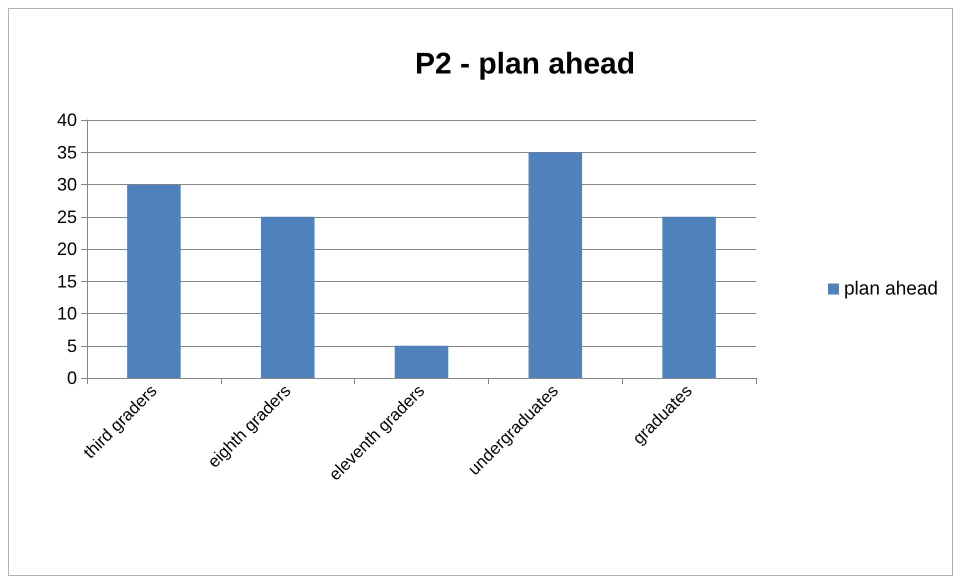  Describe the element at coordinates (71, 378) in the screenshot. I see `y-tick-label: 0` at that location.